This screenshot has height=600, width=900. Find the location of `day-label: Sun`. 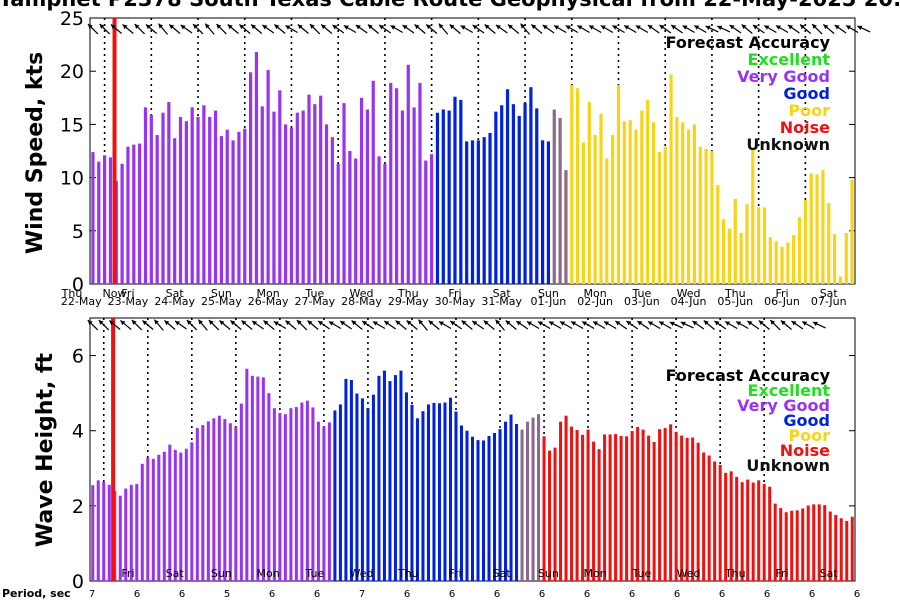

day-label: Sun is located at coordinates (548, 293).